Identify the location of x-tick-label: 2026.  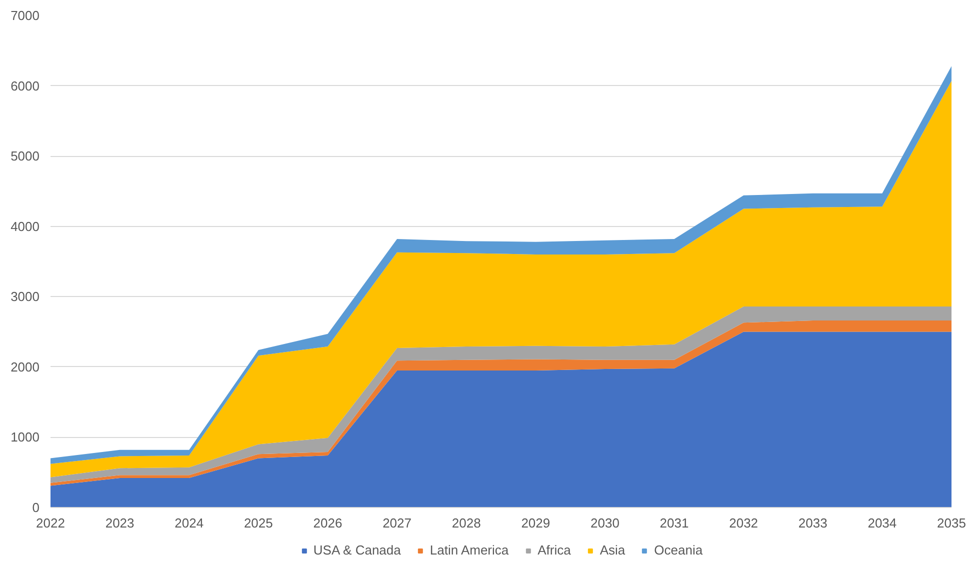
(327, 523).